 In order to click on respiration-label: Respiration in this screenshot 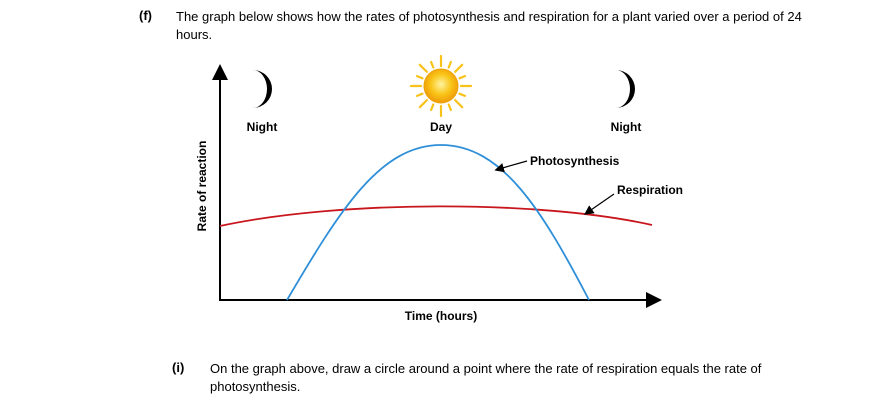, I will do `click(650, 190)`.